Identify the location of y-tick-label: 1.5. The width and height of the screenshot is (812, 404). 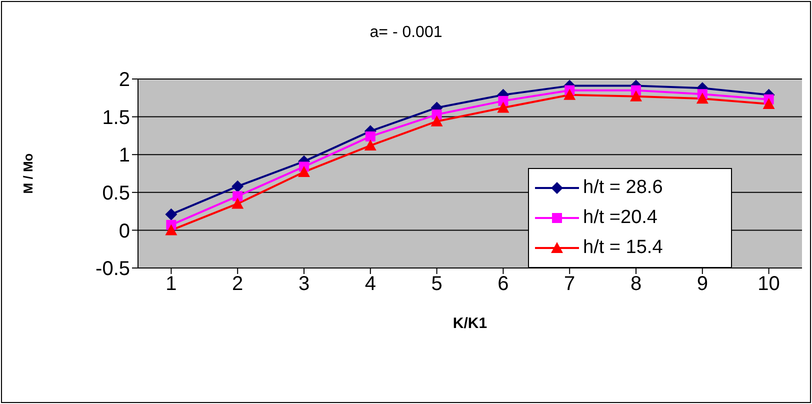
(116, 117).